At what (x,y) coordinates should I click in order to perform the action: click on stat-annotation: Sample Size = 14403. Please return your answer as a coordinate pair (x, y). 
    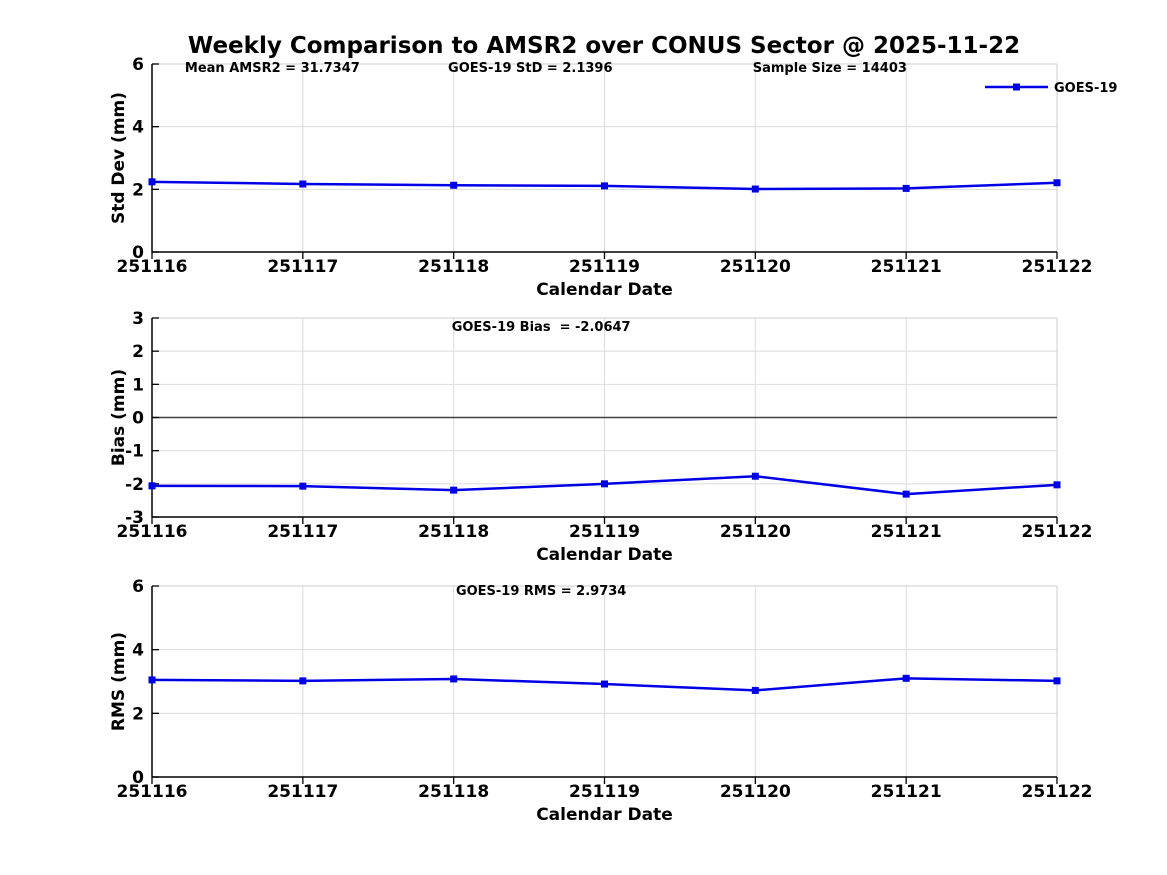
    Looking at the image, I should click on (830, 68).